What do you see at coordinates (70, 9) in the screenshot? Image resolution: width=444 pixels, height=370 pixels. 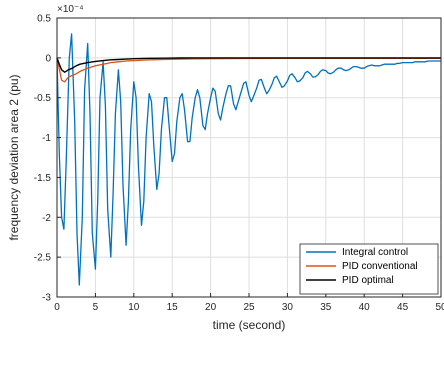 I see `y-exponent-label: ×10⁻⁴` at bounding box center [70, 9].